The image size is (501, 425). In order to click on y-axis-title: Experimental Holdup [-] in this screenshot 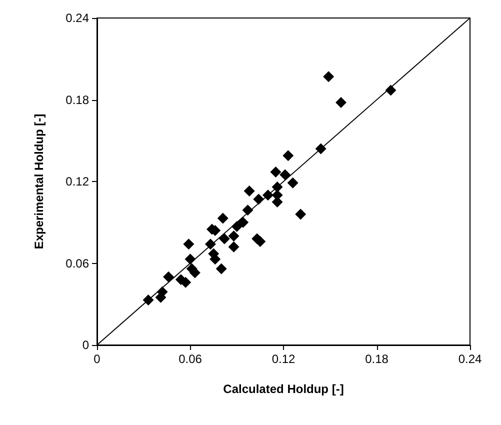, I will do `click(39, 182)`.